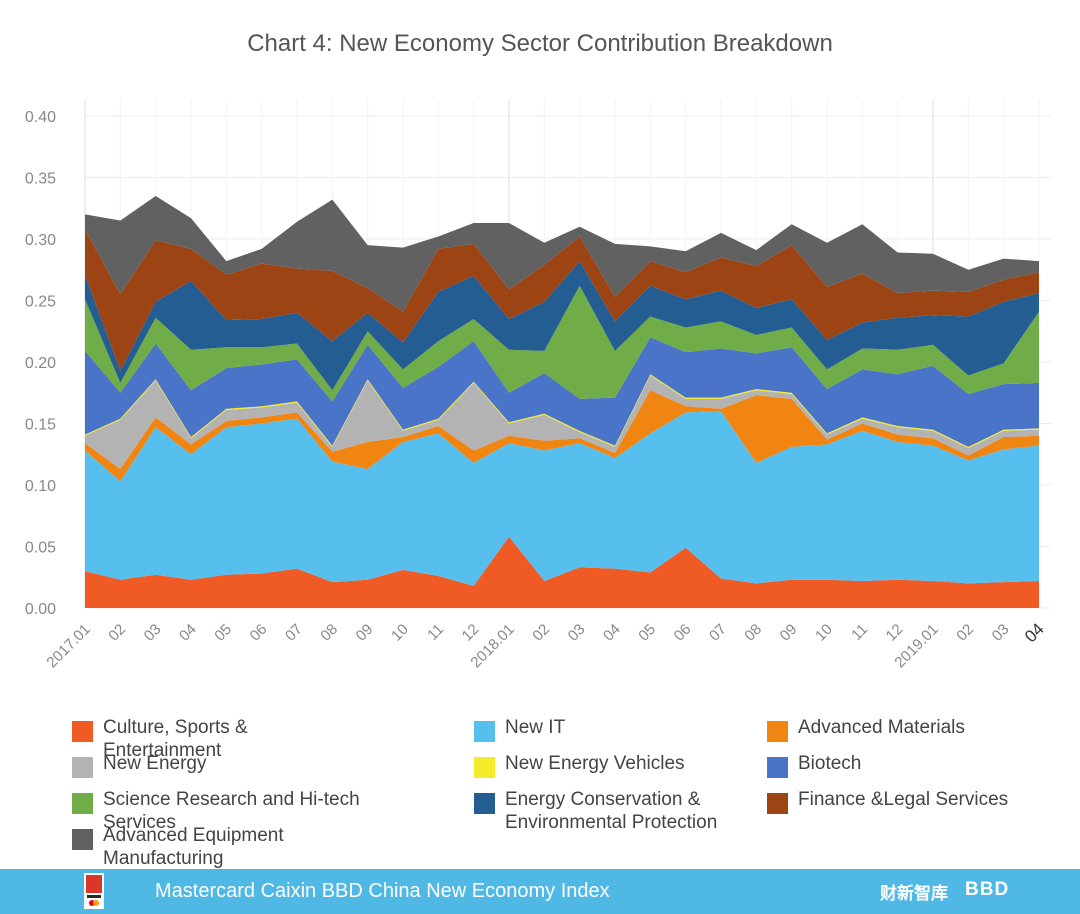 This screenshot has height=914, width=1080. Describe the element at coordinates (217, 765) in the screenshot. I see `legend-item-new-energy: New Energy` at that location.